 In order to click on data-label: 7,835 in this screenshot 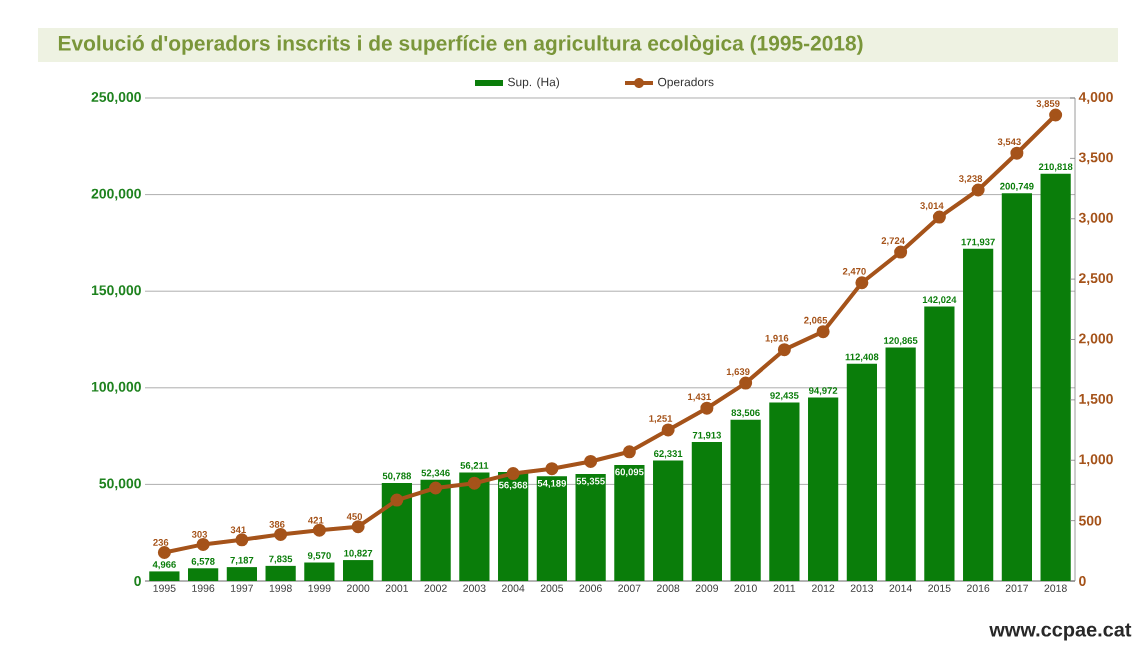, I will do `click(281, 559)`.